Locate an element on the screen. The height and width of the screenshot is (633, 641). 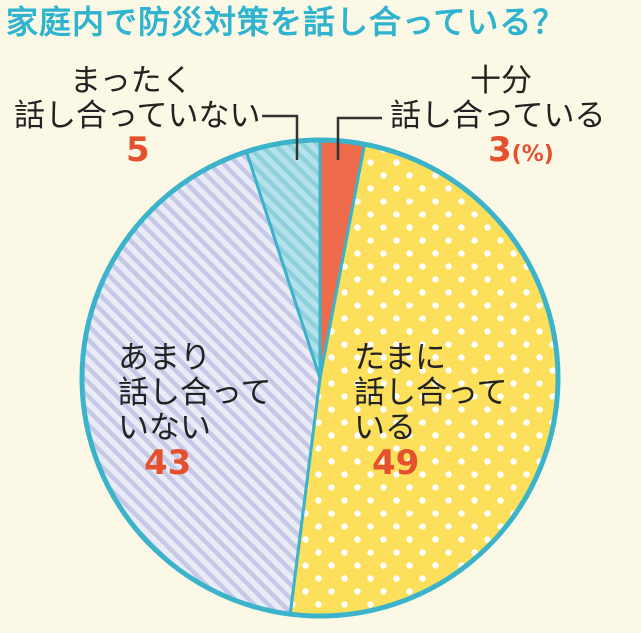
value-amari: 43 is located at coordinates (168, 463).